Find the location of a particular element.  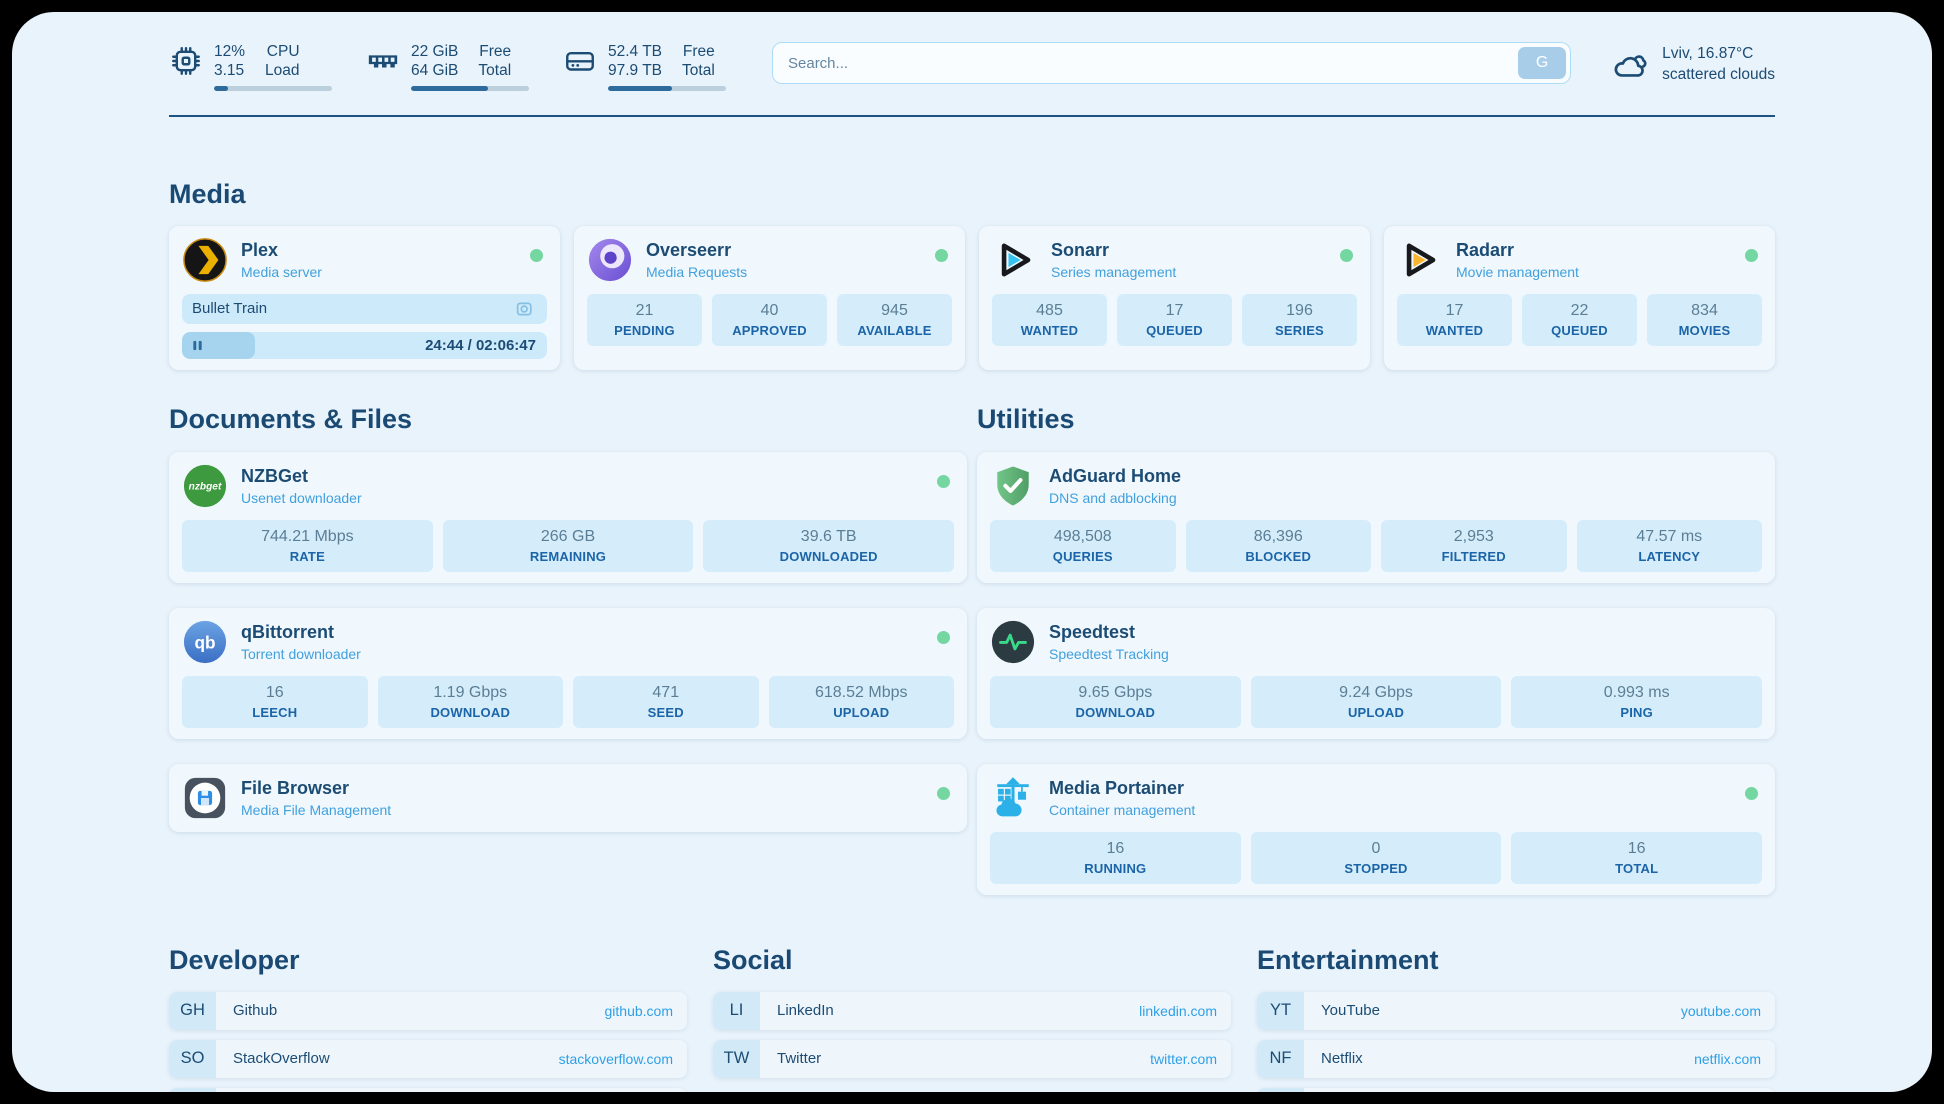

cpu-label-1: CPU is located at coordinates (283, 51).